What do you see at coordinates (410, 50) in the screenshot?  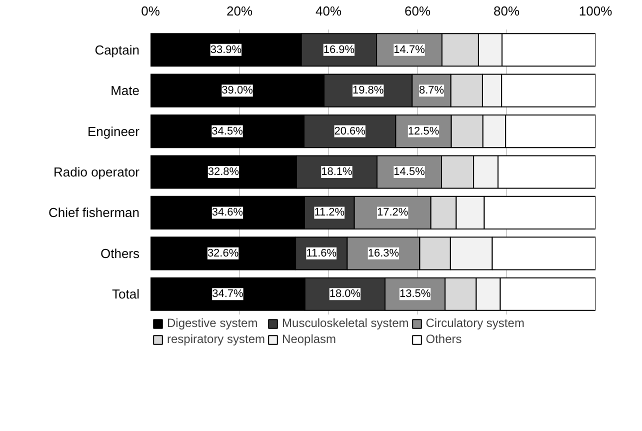 I see `data-label: 14.7%` at bounding box center [410, 50].